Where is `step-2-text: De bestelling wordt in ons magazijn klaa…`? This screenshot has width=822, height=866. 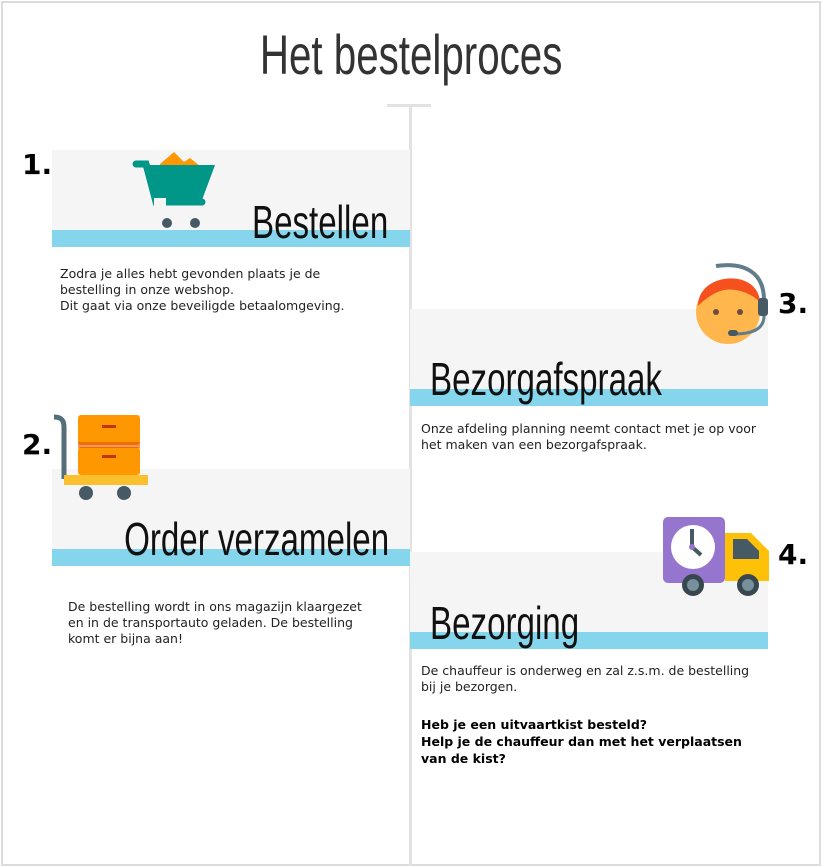 step-2-text: De bestelling wordt in ons magazijn klaa… is located at coordinates (215, 622).